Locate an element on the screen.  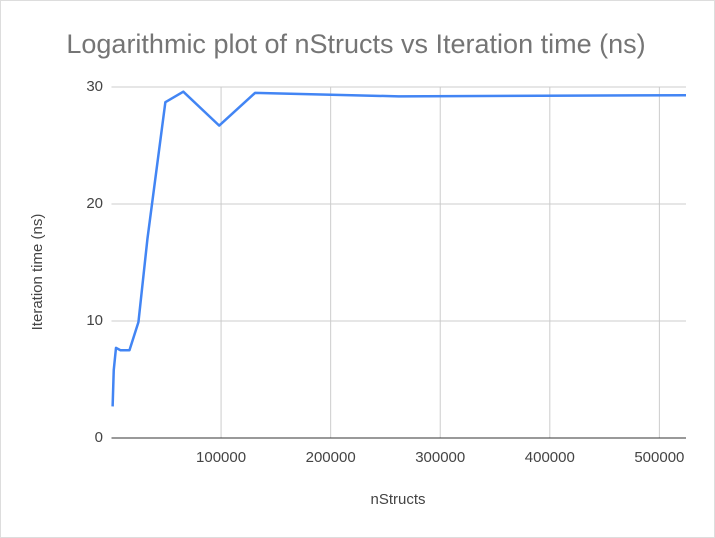
y-tick-label: 30 is located at coordinates (94, 86).